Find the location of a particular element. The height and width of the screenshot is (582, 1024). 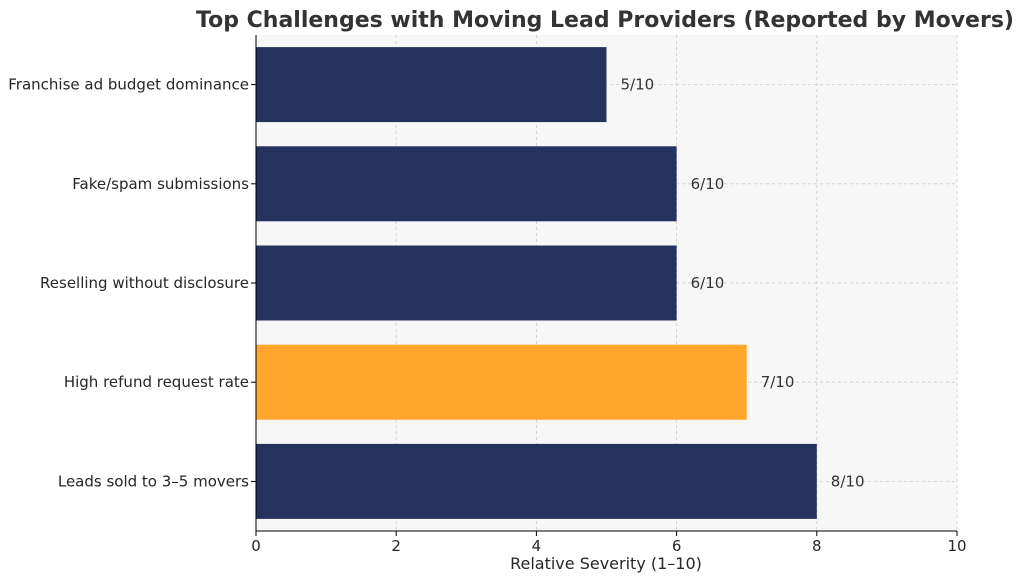

x-tick-label: 4 is located at coordinates (537, 546).